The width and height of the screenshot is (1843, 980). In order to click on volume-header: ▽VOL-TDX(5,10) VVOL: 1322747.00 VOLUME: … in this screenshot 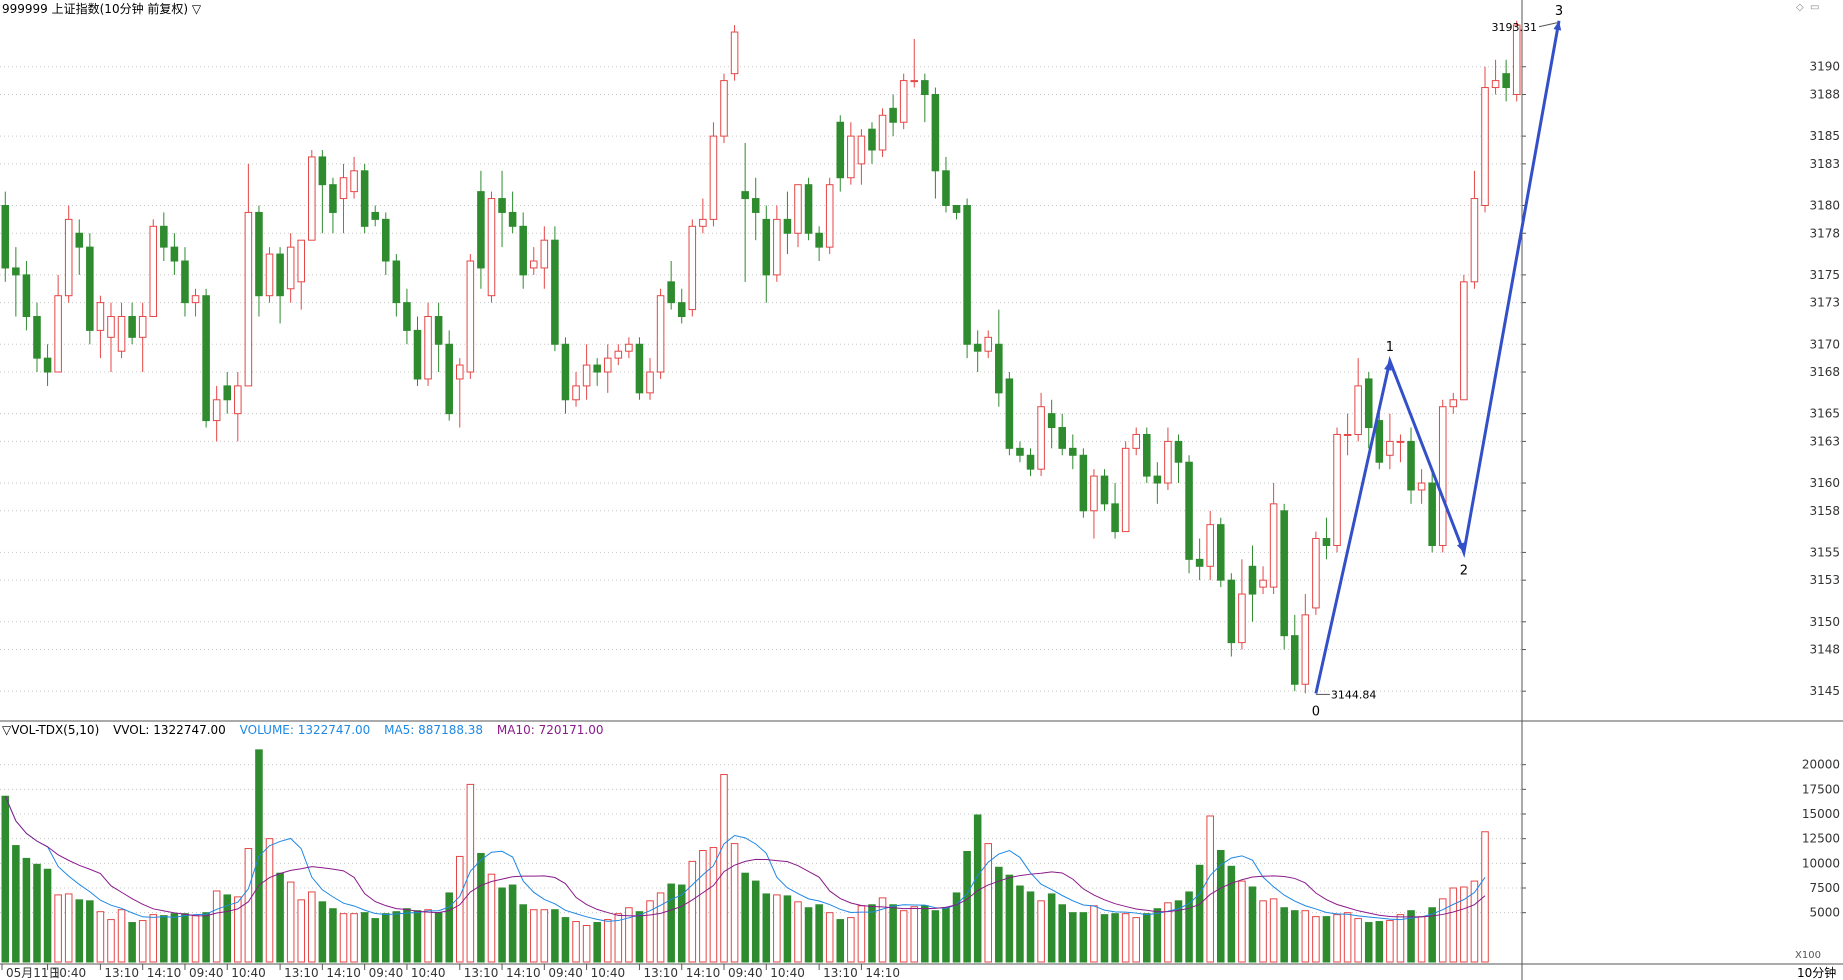, I will do `click(307, 730)`.